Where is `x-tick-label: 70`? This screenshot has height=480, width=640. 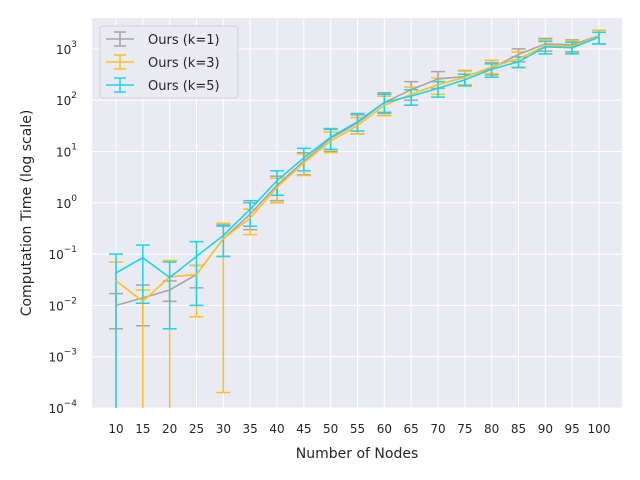 x-tick-label: 70 is located at coordinates (437, 429).